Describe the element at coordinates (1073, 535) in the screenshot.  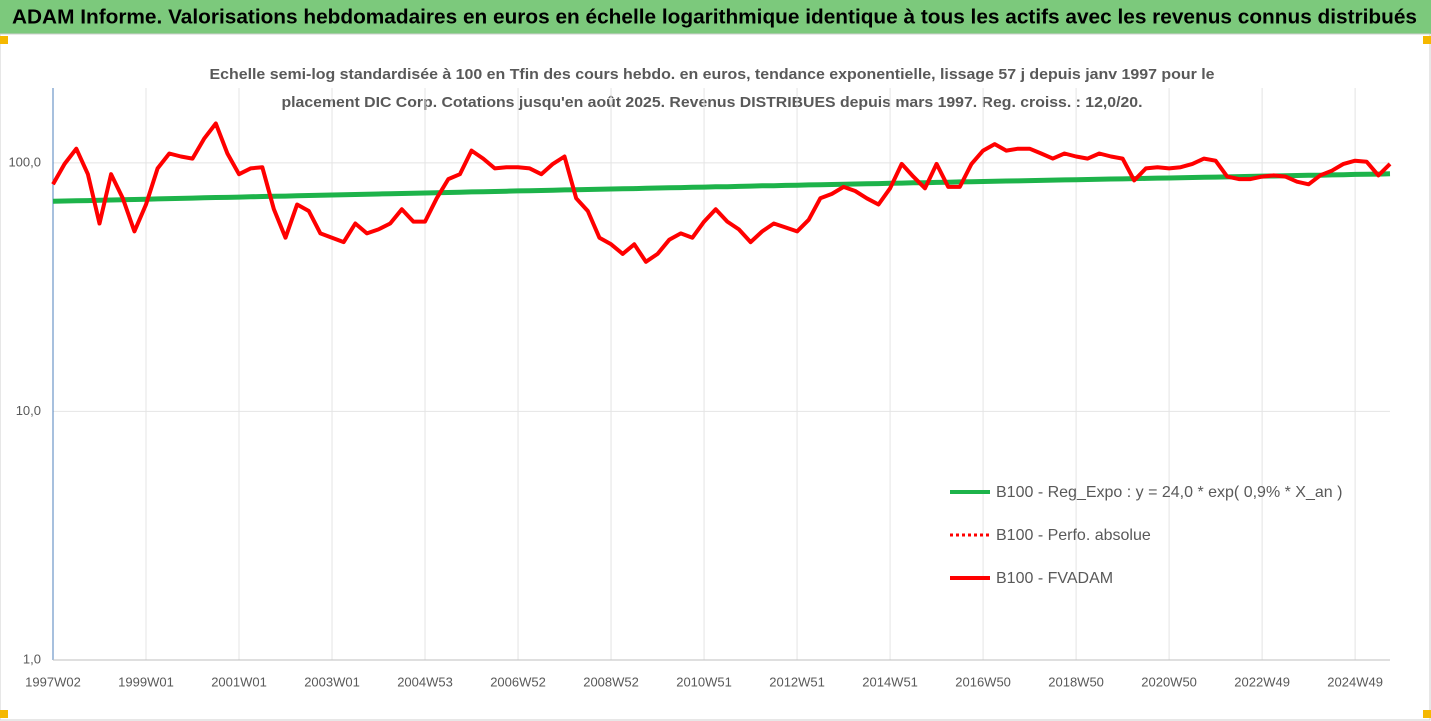
I see `legend-label: B100 - Perfo. absolue` at that location.